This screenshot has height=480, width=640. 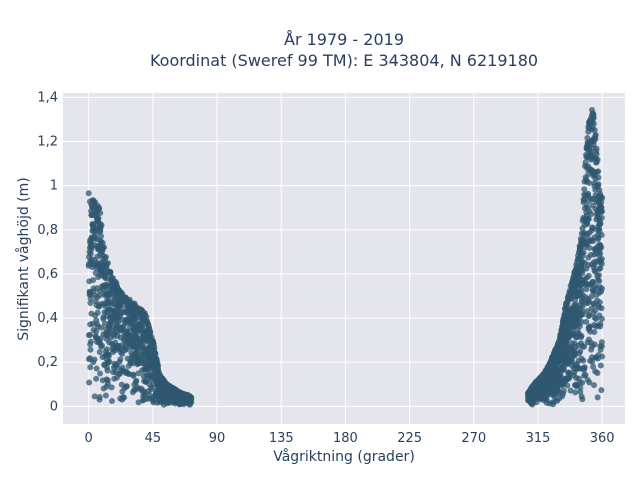 What do you see at coordinates (217, 438) in the screenshot?
I see `x-tick-label: 90` at bounding box center [217, 438].